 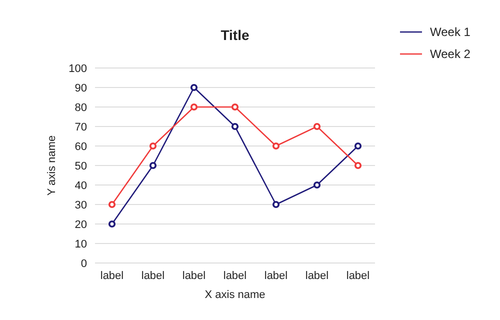 I want to click on y-tick-label: 70, so click(x=80, y=127).